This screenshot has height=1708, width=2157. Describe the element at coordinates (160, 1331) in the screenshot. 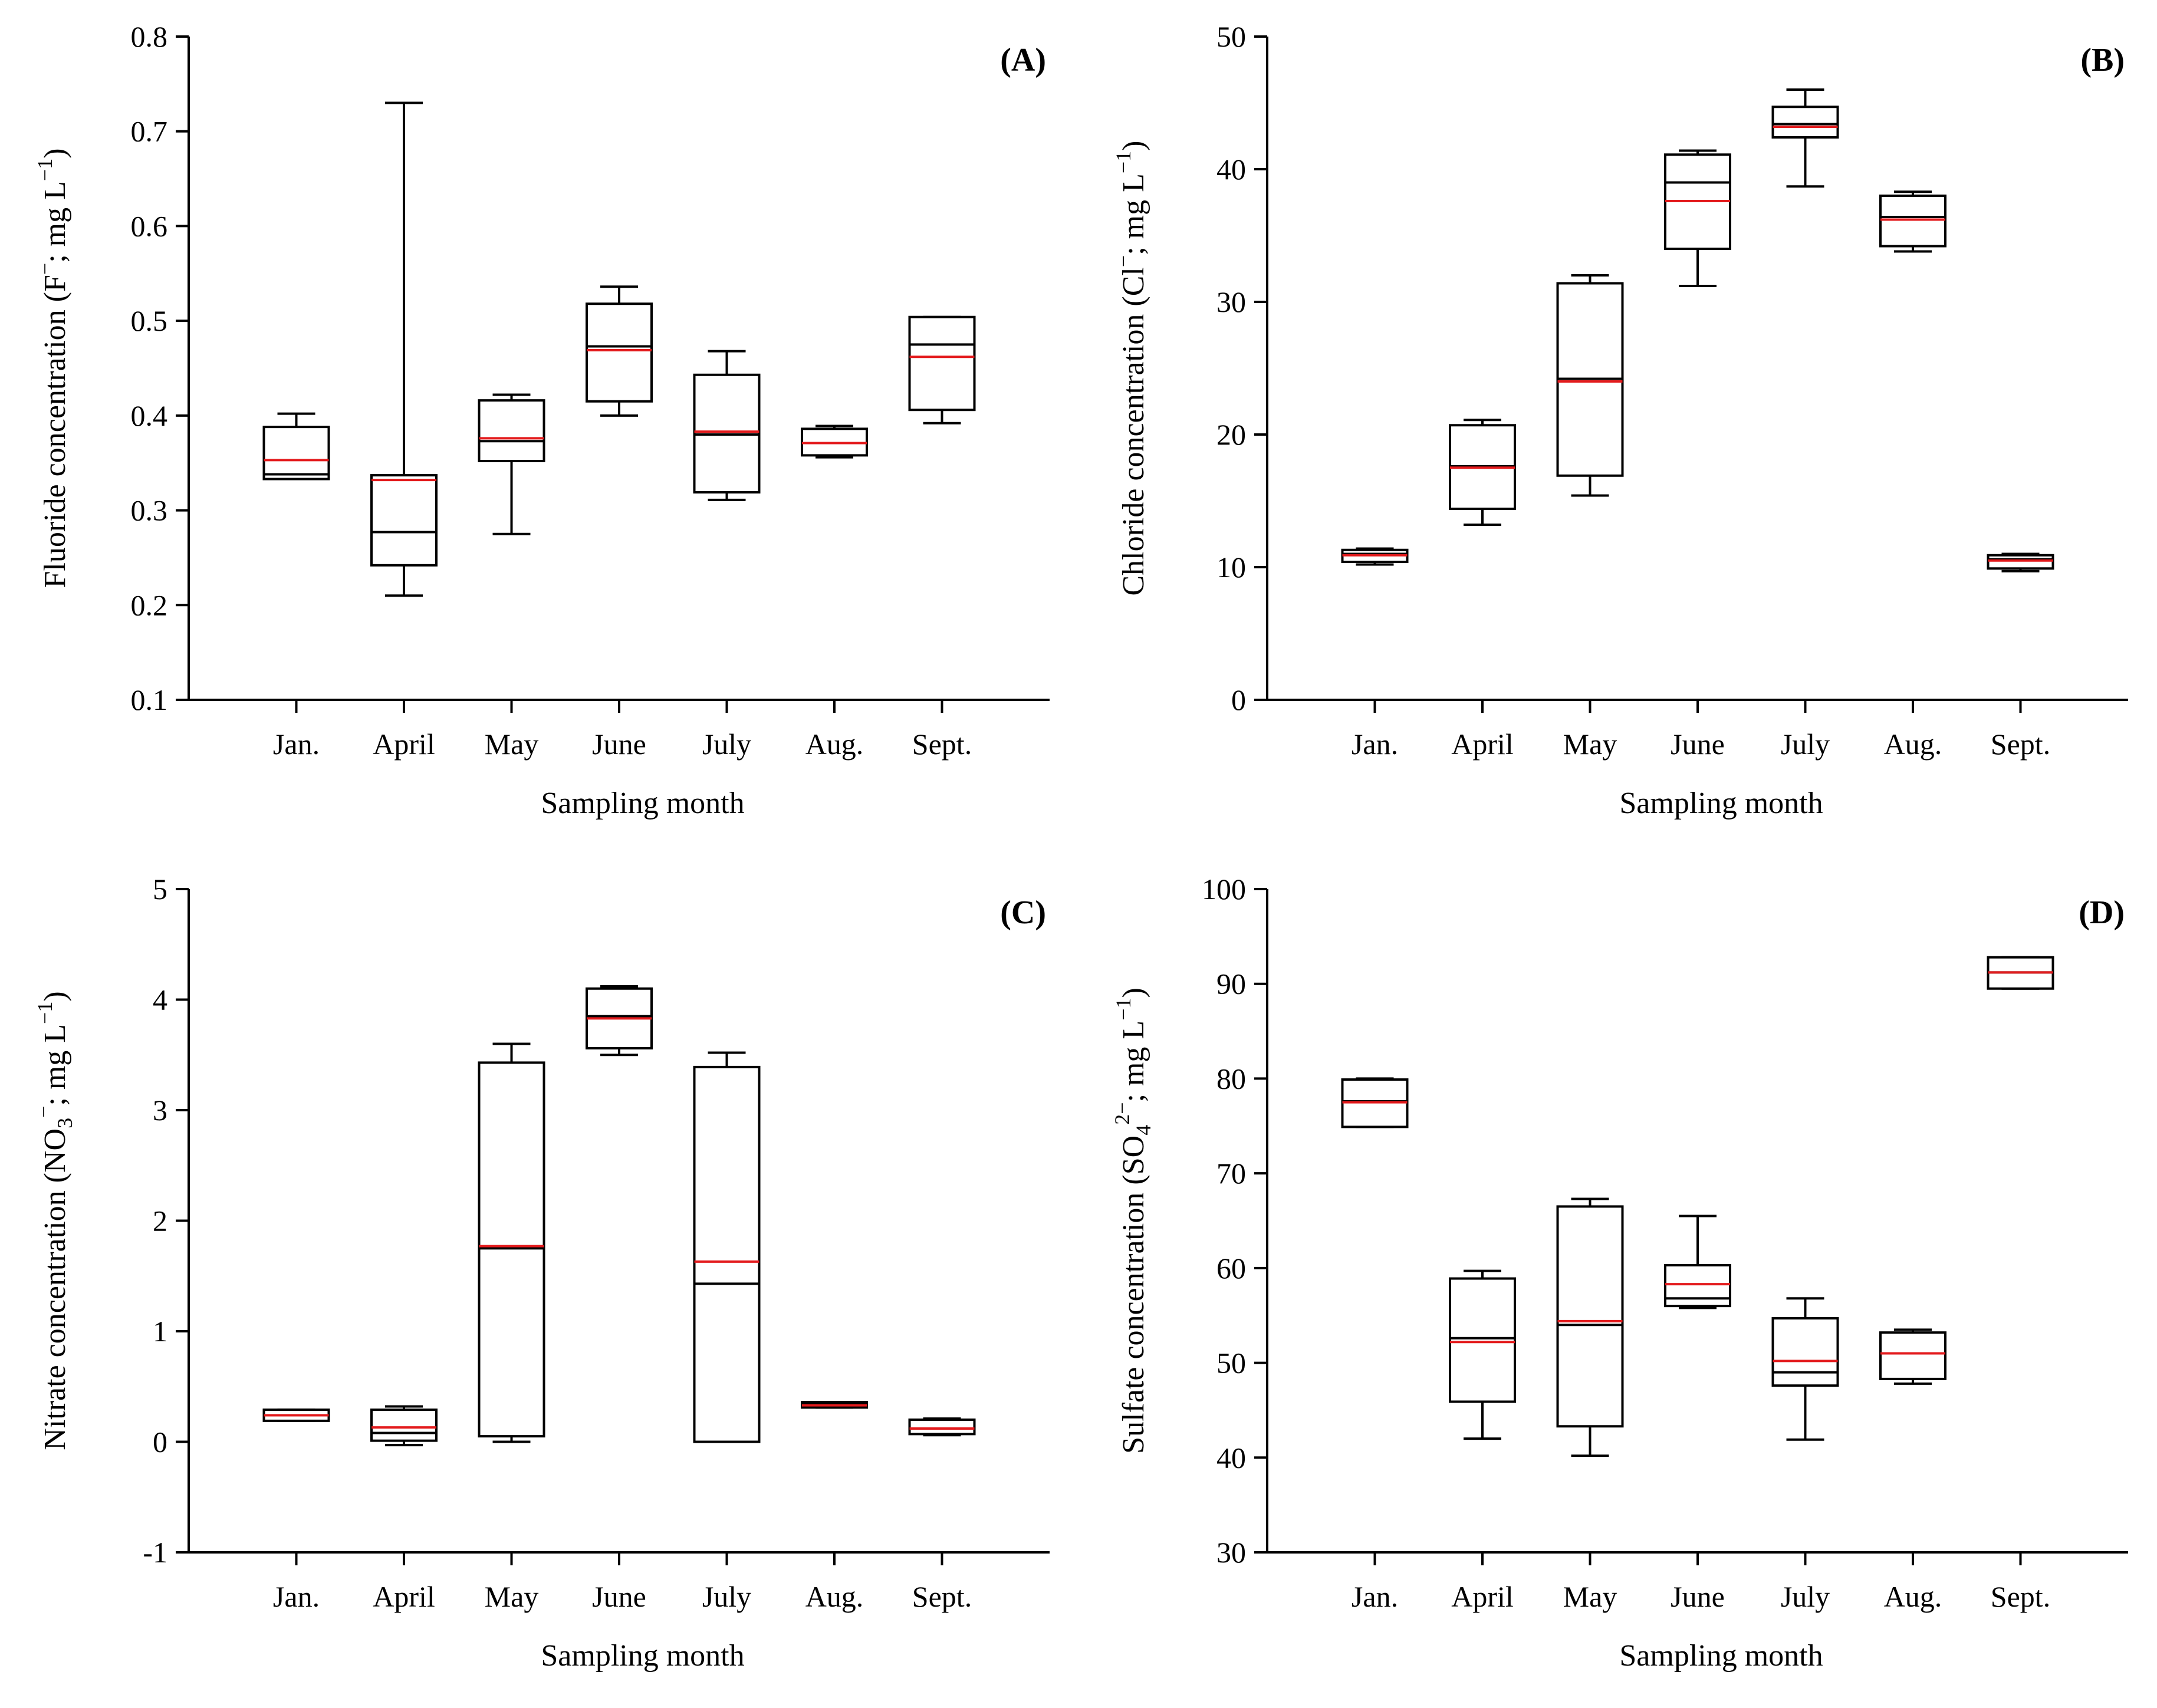

I see `y-tick-label: 1` at that location.